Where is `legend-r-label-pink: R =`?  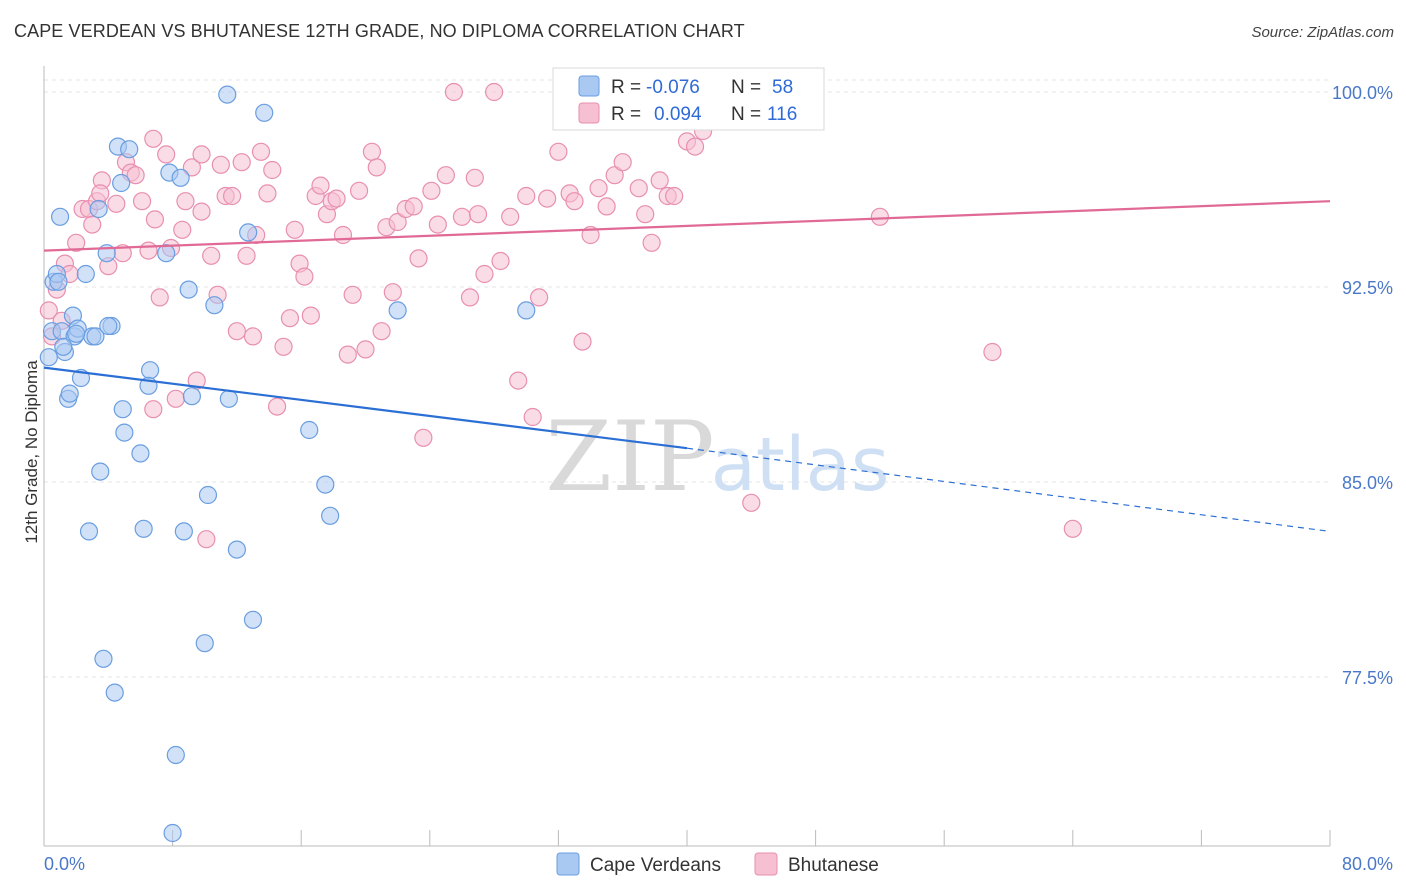 legend-r-label-pink: R = is located at coordinates (626, 114).